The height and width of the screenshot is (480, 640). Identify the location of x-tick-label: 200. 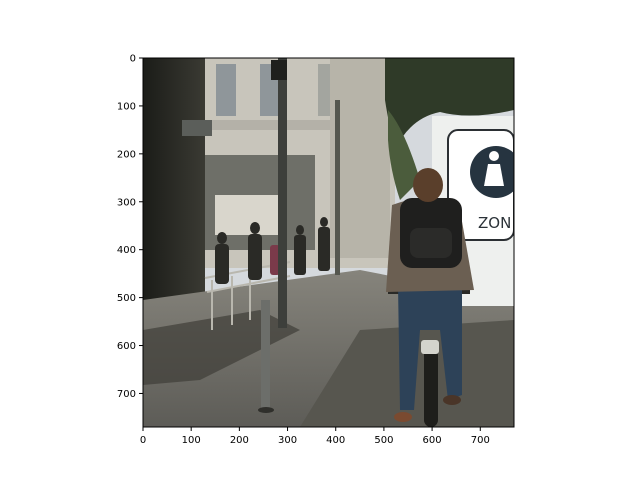
(239, 440).